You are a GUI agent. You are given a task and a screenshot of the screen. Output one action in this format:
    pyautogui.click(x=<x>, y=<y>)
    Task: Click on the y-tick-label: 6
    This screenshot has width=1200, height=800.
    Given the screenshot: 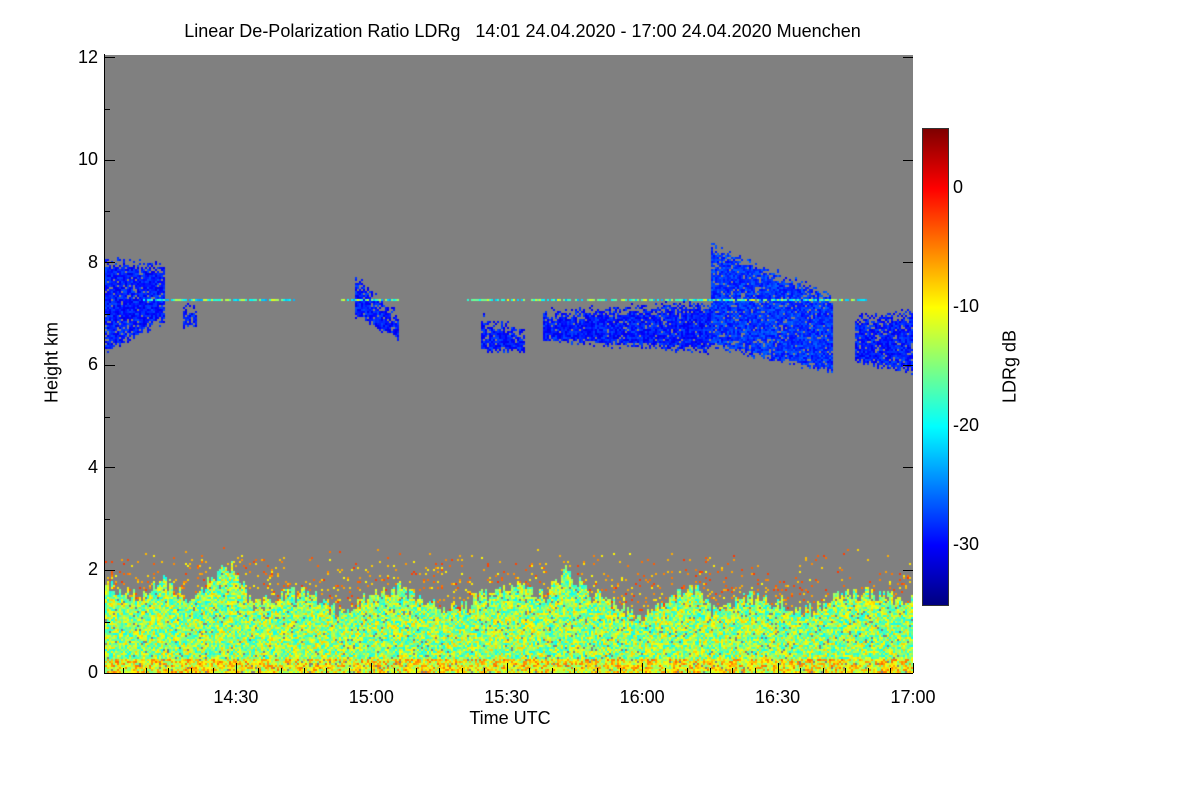 What is the action you would take?
    pyautogui.click(x=92, y=364)
    